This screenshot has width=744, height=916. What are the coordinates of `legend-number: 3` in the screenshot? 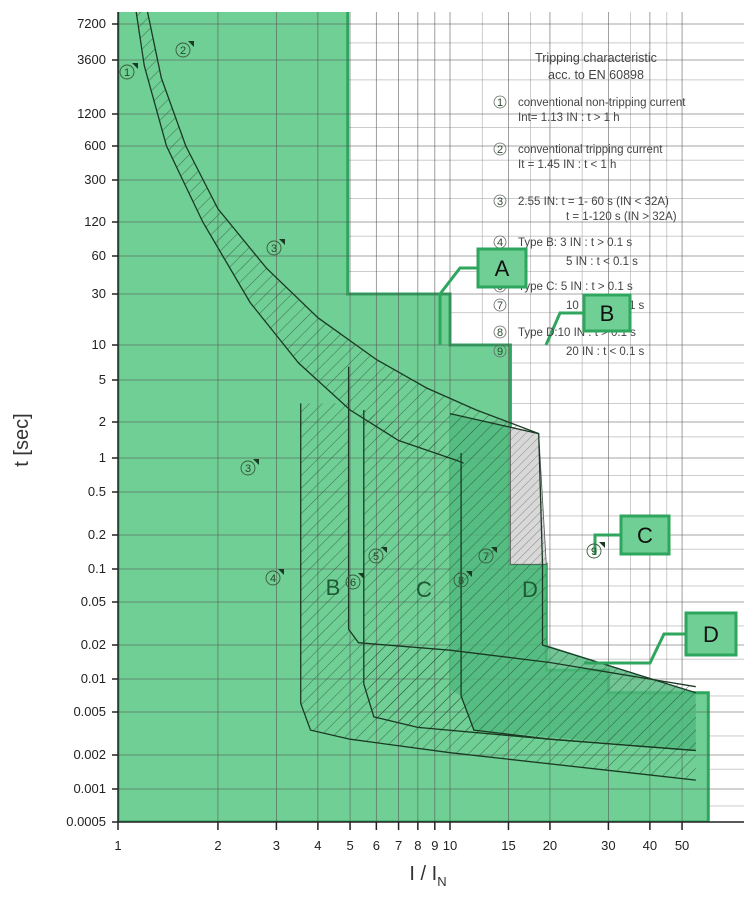 It's located at (500, 202).